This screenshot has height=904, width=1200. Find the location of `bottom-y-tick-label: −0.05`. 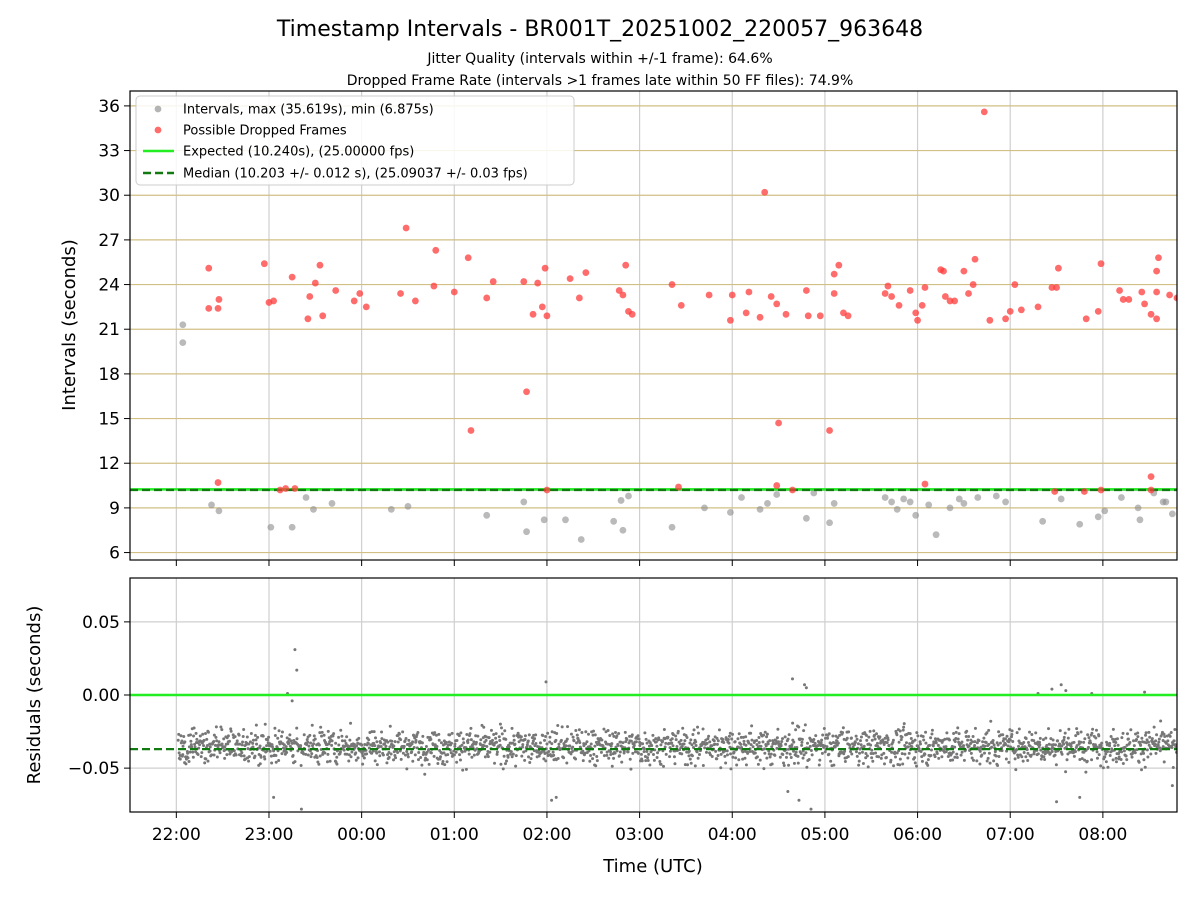

bottom-y-tick-label: −0.05 is located at coordinates (94, 769).